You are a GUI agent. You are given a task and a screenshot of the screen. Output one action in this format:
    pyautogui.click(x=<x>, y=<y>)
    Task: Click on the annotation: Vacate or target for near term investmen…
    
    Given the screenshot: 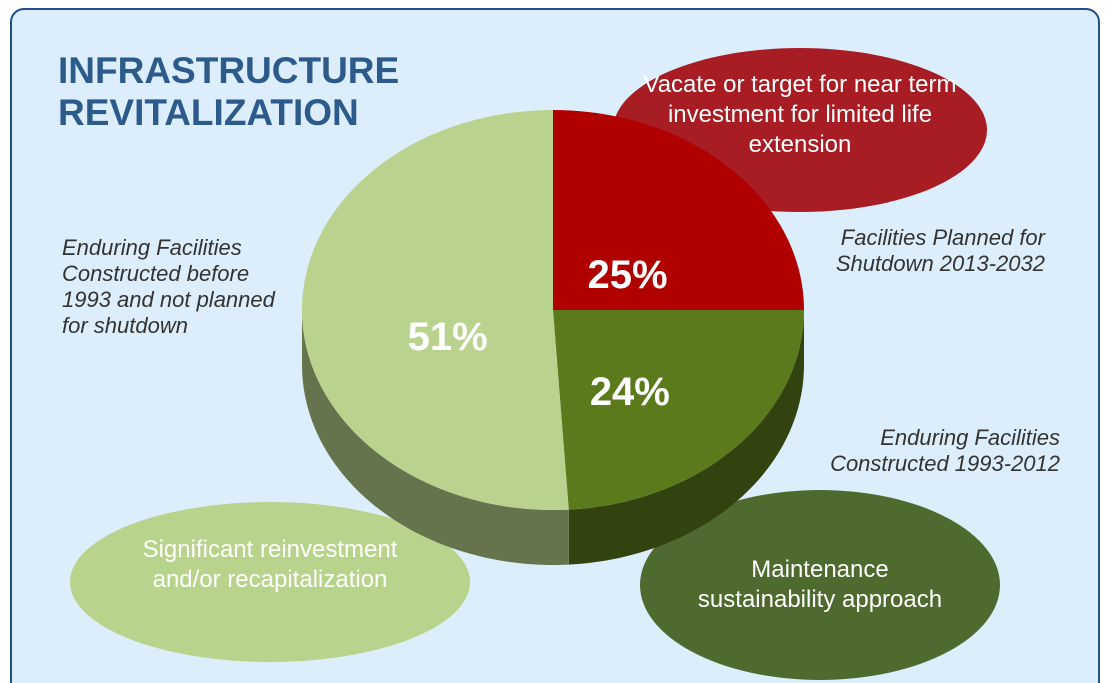 What is the action you would take?
    pyautogui.click(x=800, y=114)
    